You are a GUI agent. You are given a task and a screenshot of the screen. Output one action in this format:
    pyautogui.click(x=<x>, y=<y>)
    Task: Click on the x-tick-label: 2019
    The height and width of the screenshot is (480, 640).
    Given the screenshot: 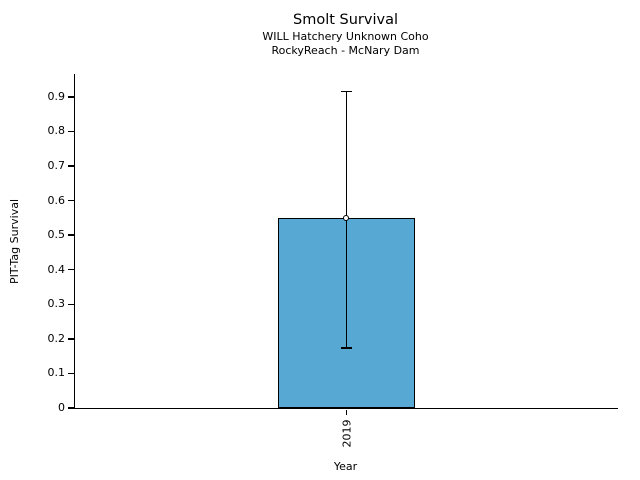 What is the action you would take?
    pyautogui.click(x=347, y=433)
    